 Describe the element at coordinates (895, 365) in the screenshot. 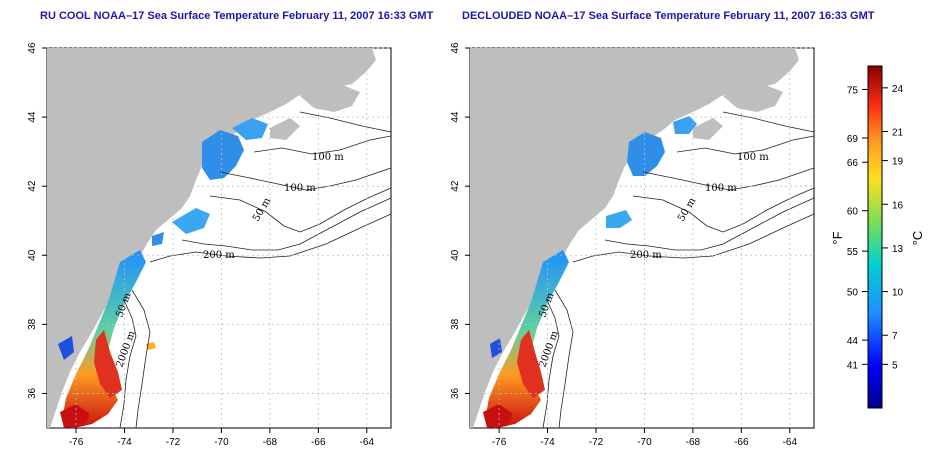

I see `c-tick-label: 5` at that location.